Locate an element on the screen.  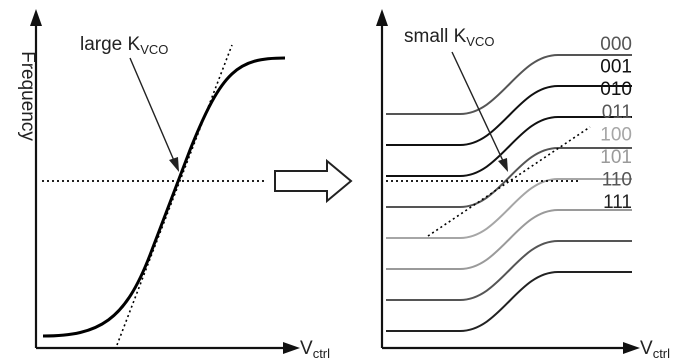
left-x-axis-label-sub: ctrl is located at coordinates (321, 352).